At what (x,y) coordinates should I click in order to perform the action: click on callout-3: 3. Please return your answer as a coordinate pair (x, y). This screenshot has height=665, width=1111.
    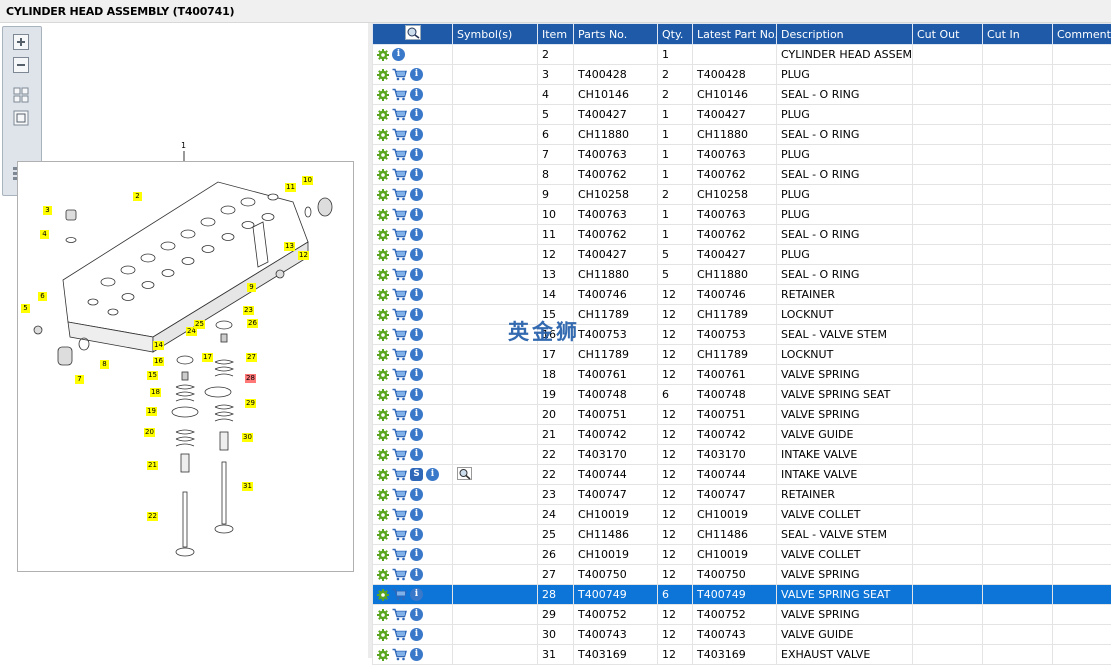
    Looking at the image, I should click on (47, 210).